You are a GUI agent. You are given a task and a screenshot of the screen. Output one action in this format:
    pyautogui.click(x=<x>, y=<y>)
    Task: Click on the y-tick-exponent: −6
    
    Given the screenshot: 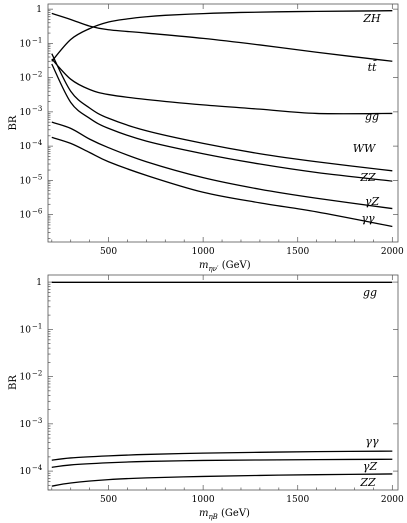 What is the action you would take?
    pyautogui.click(x=37, y=212)
    